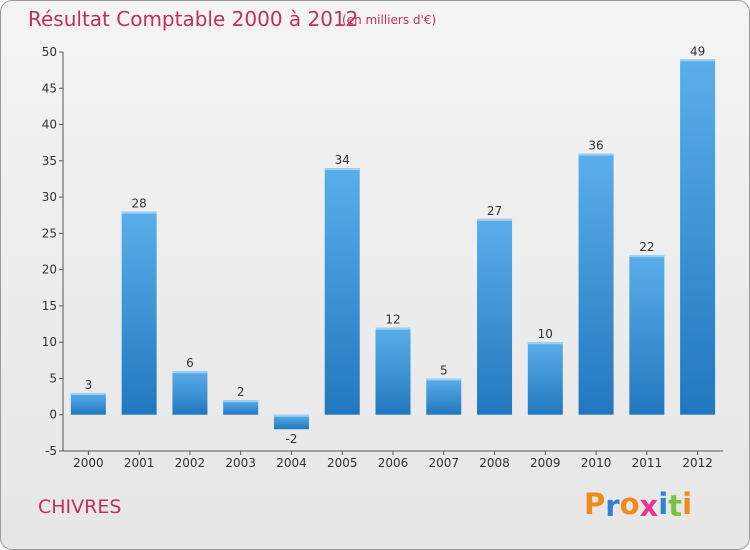  Describe the element at coordinates (389, 20) in the screenshot. I see `chart-subtitle: (en milliers d'€)` at that location.